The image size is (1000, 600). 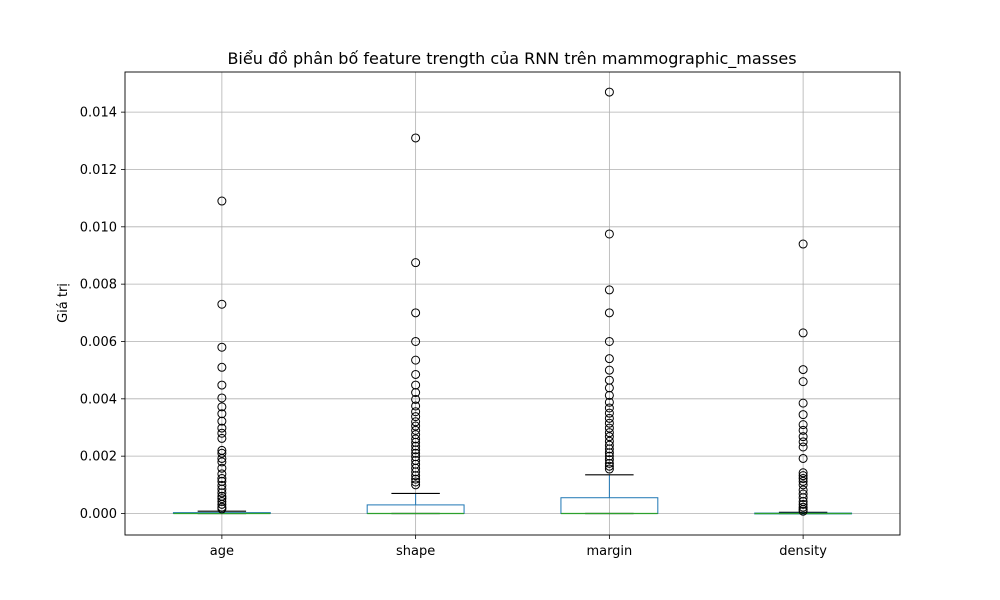 I want to click on x-tick-label-shape: shape, so click(x=415, y=551).